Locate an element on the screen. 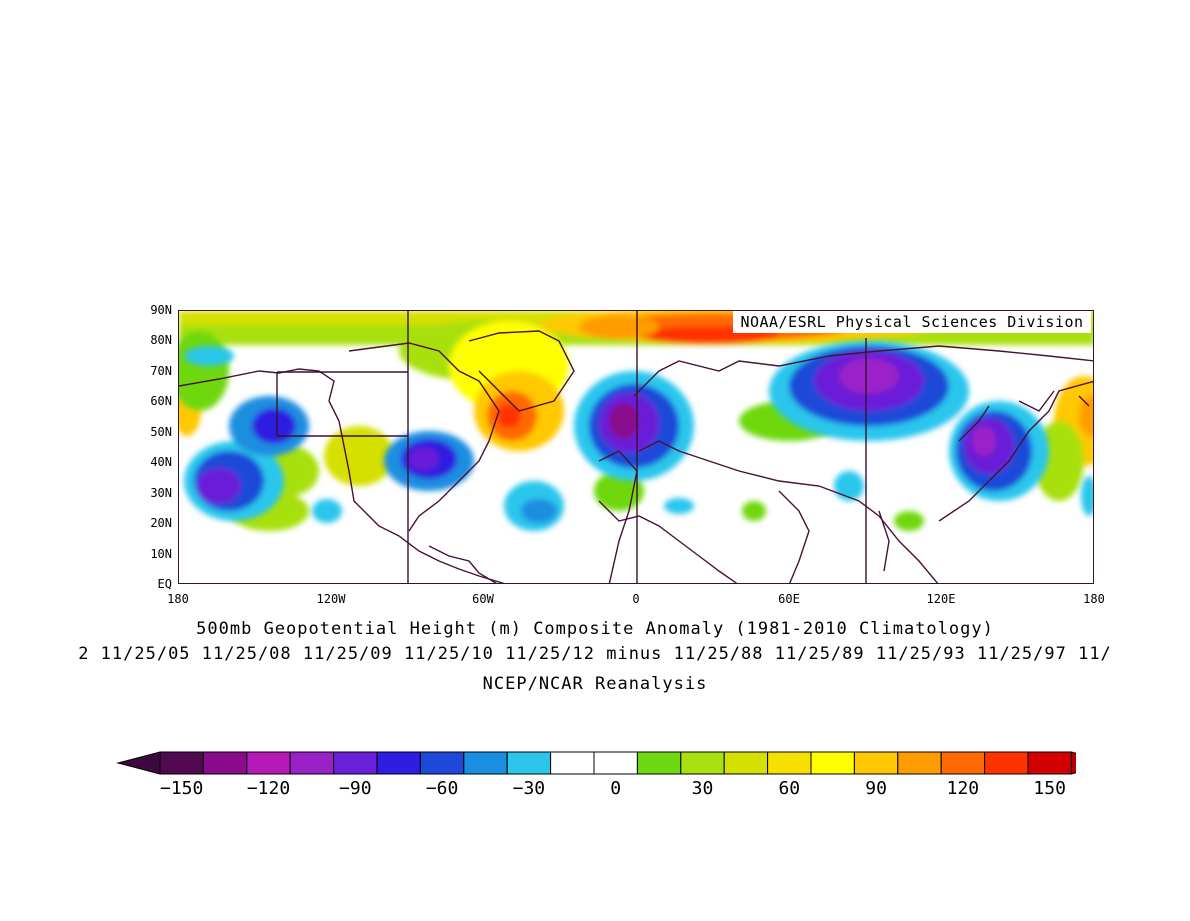  colorbar-tick-label: −90 is located at coordinates (355, 788).